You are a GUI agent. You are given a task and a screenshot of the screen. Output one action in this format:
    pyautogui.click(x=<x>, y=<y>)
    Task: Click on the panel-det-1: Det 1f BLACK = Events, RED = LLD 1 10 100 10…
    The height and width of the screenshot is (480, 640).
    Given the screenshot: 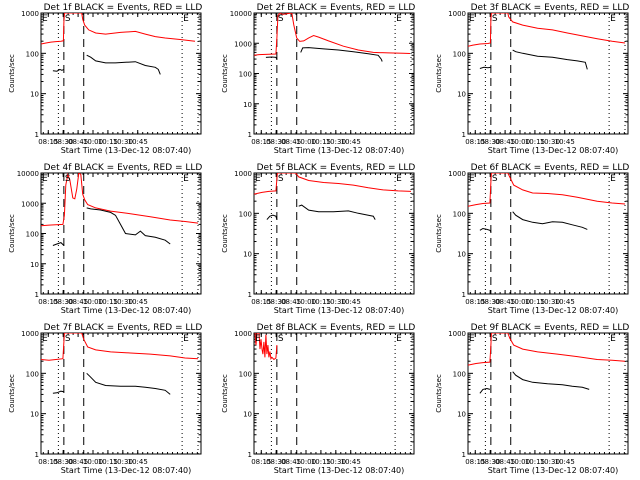 What is the action you would take?
    pyautogui.click(x=105, y=79)
    